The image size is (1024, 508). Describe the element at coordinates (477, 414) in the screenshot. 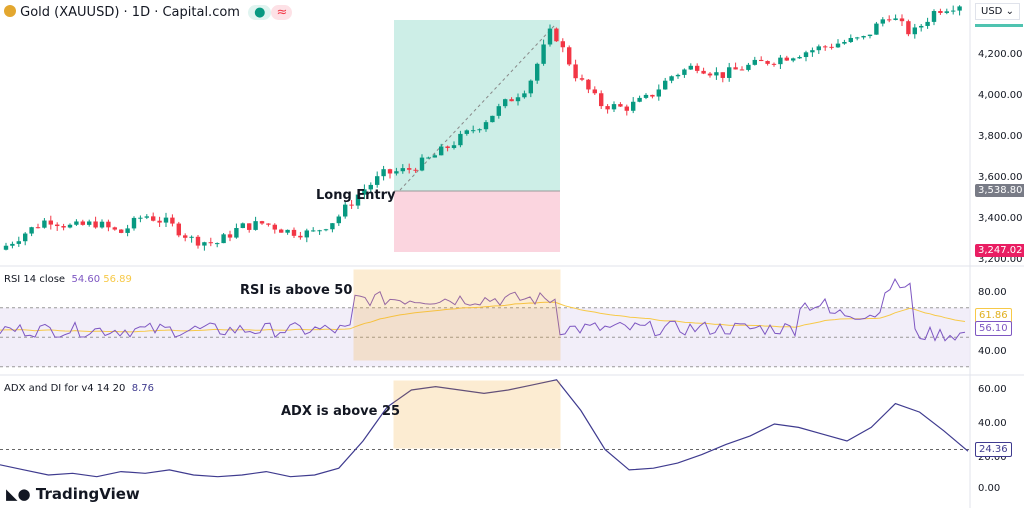

I see `adx-highlight-box` at that location.